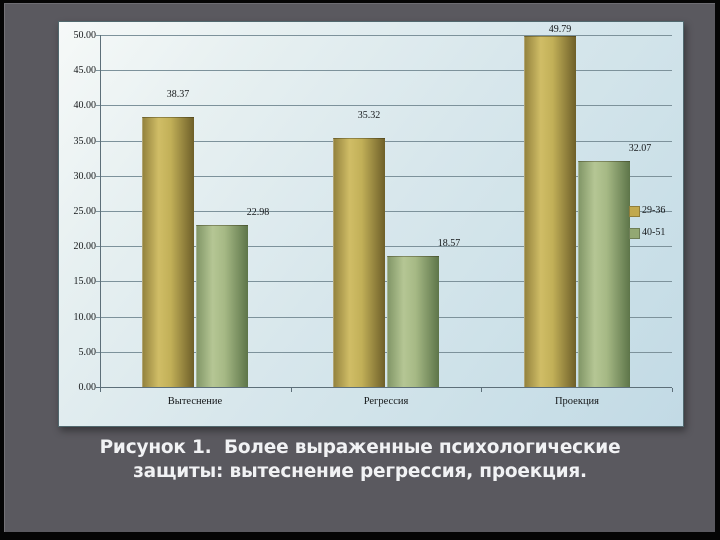 The width and height of the screenshot is (720, 540). I want to click on legend-label: 29-36, so click(654, 210).